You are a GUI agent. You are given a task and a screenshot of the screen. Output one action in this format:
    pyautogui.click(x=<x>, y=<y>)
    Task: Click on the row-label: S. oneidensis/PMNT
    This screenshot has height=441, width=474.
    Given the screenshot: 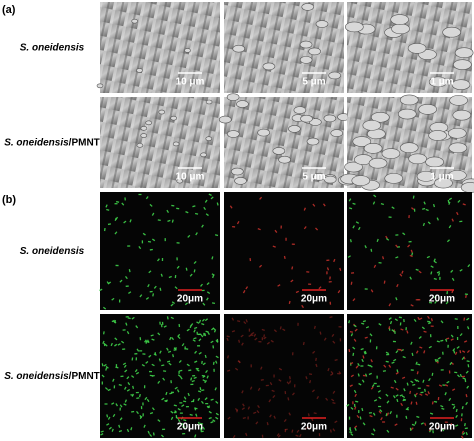 What is the action you would take?
    pyautogui.click(x=52, y=142)
    